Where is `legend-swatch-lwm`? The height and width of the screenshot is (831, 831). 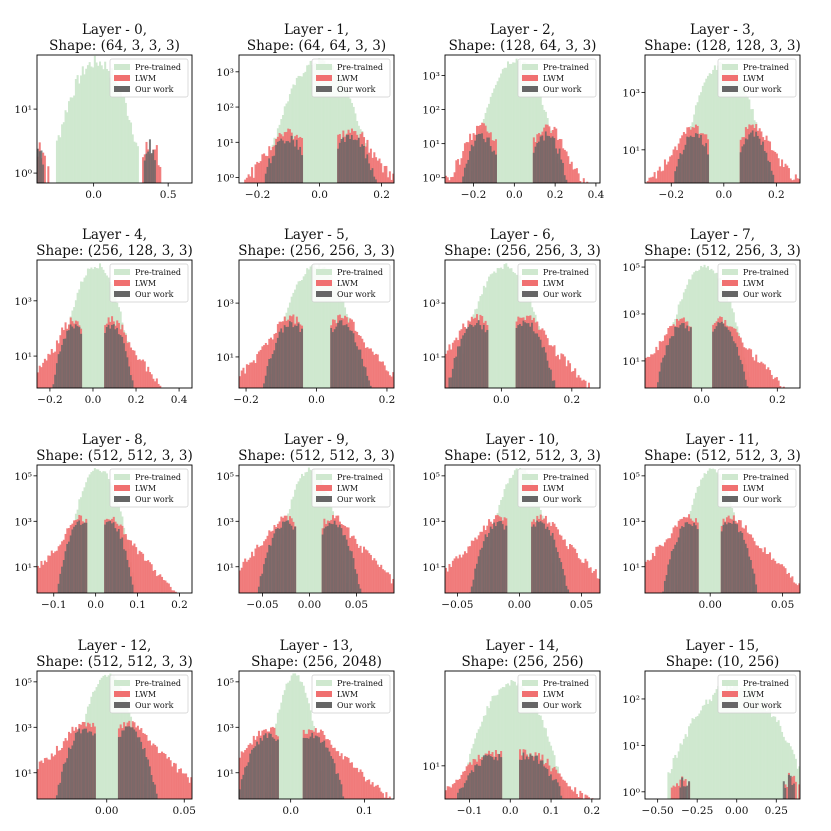 legend-swatch-lwm is located at coordinates (530, 78).